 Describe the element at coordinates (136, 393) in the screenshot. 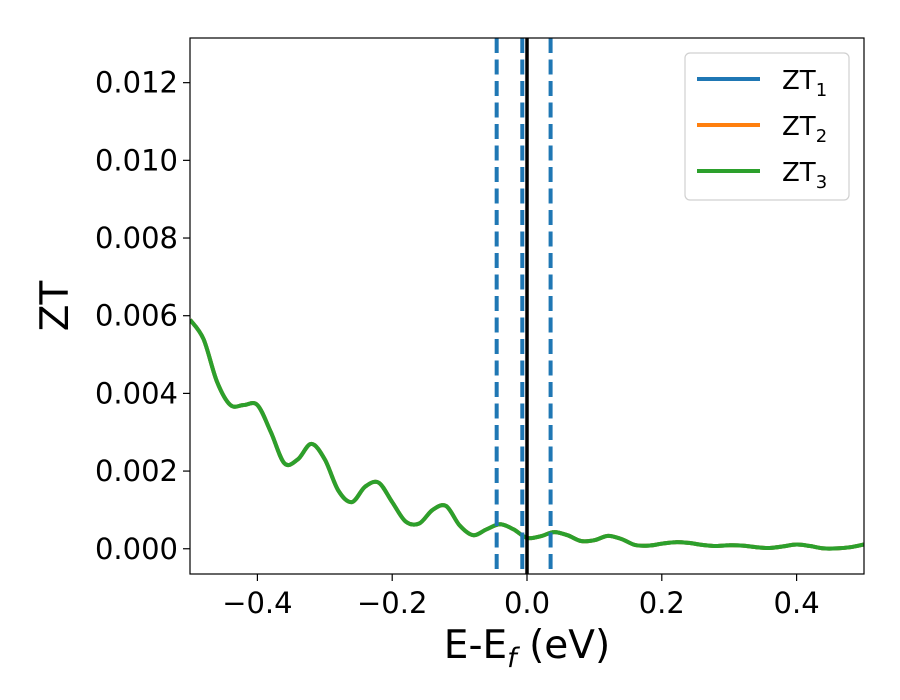

I see `y-tick-label: 0.004` at that location.